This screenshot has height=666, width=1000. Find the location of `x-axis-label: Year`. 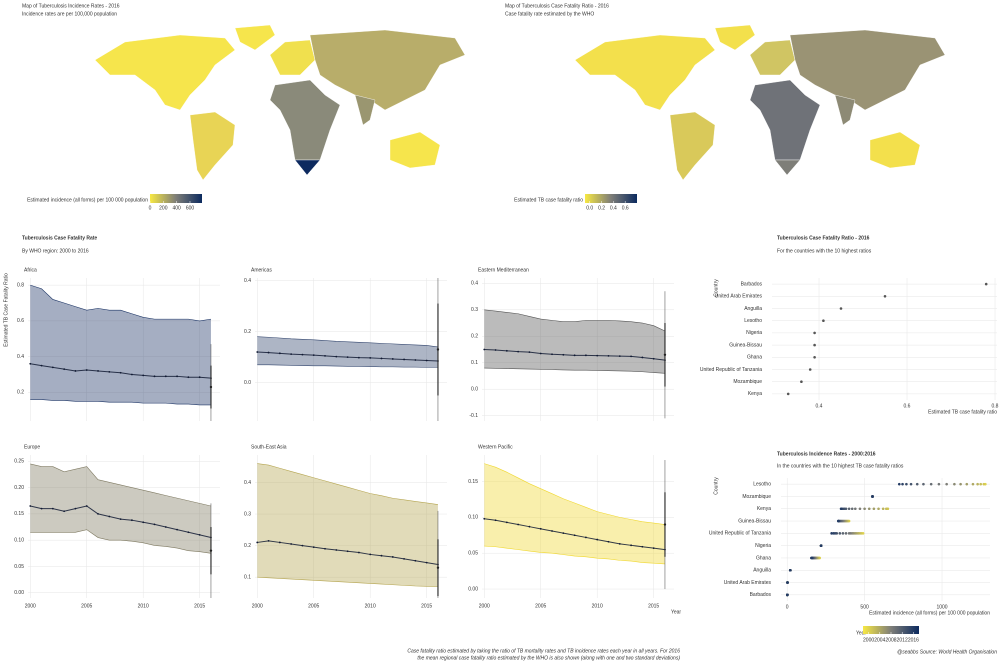

x-axis-label: Year is located at coordinates (676, 612).